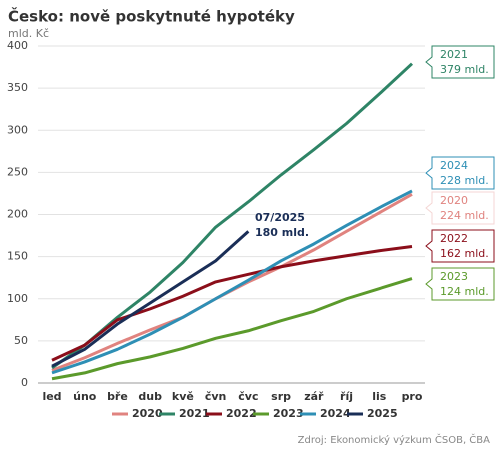 The image size is (500, 455). I want to click on legend-label: 2022, so click(241, 413).